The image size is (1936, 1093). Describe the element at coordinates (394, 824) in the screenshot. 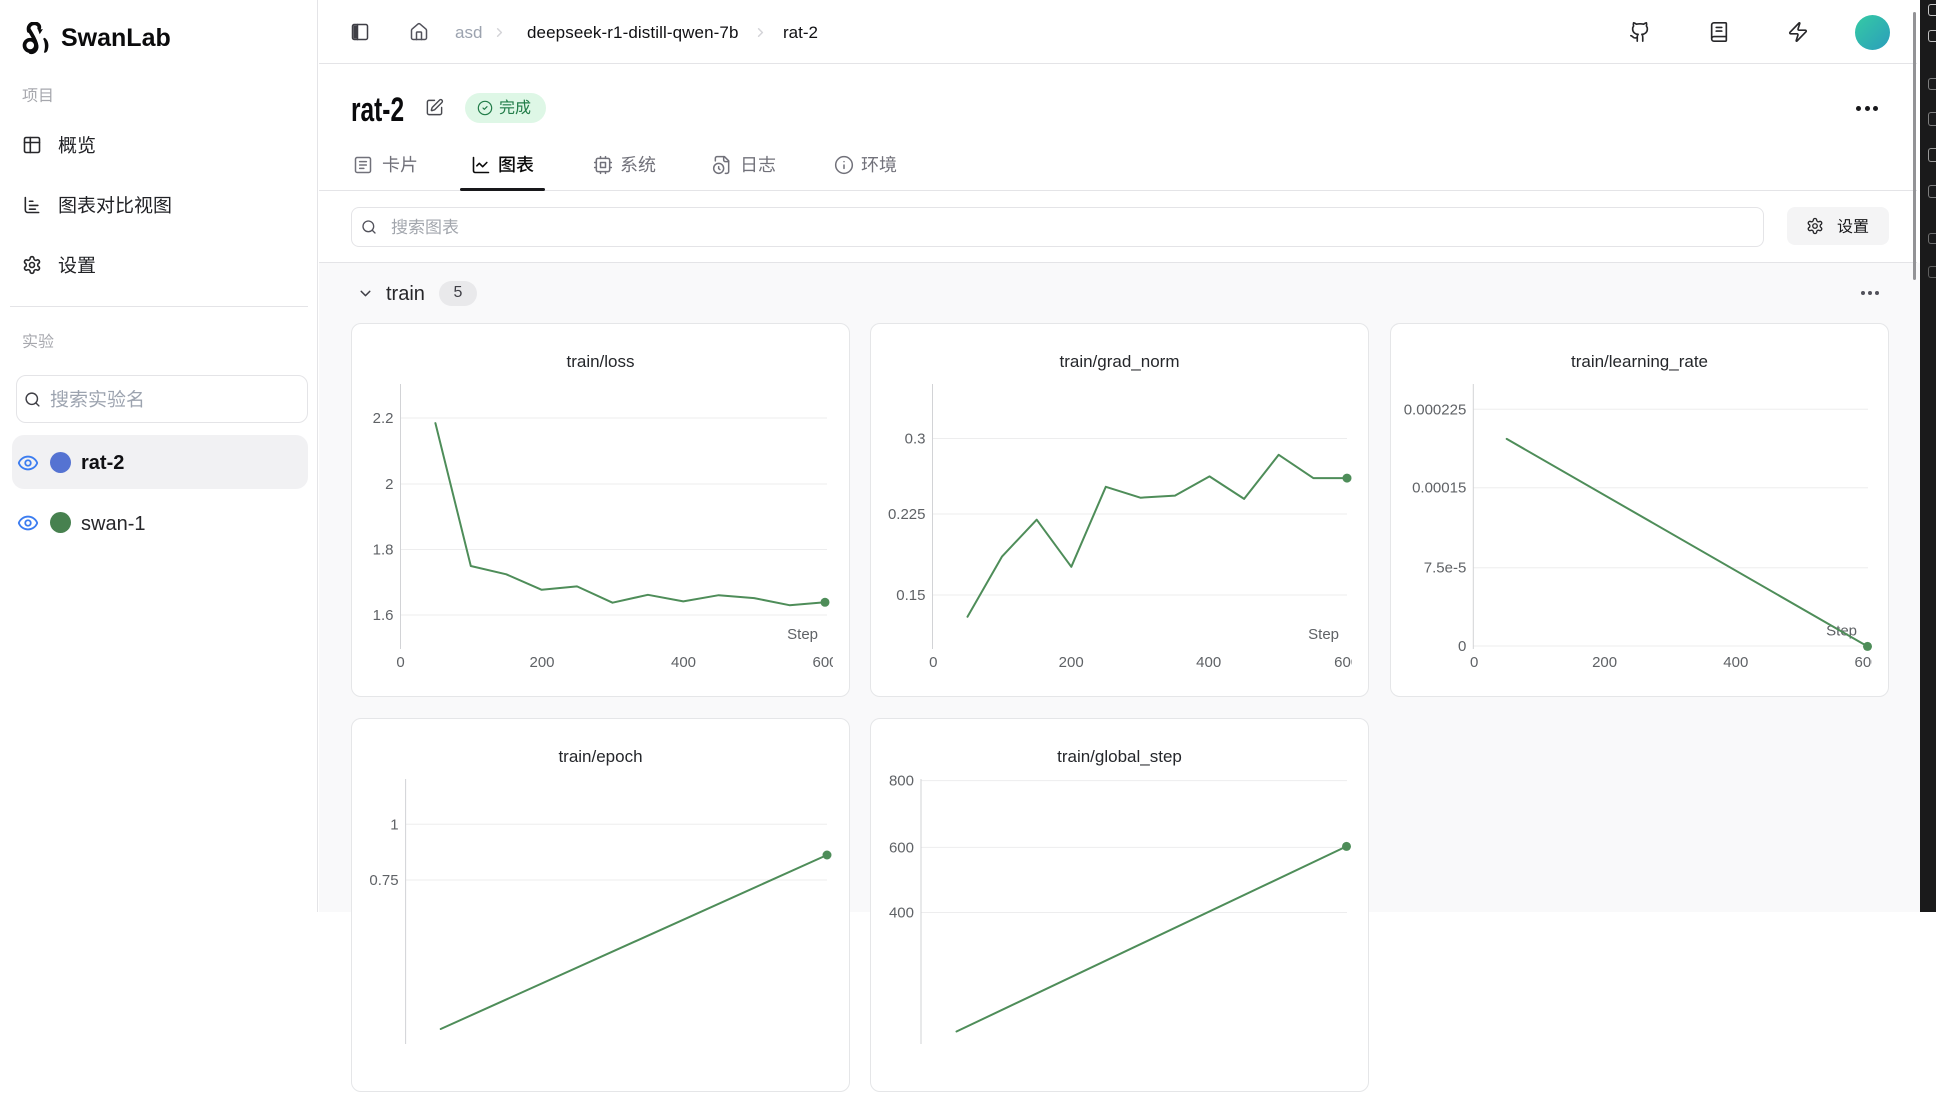

I see `svg-text: 1` at that location.